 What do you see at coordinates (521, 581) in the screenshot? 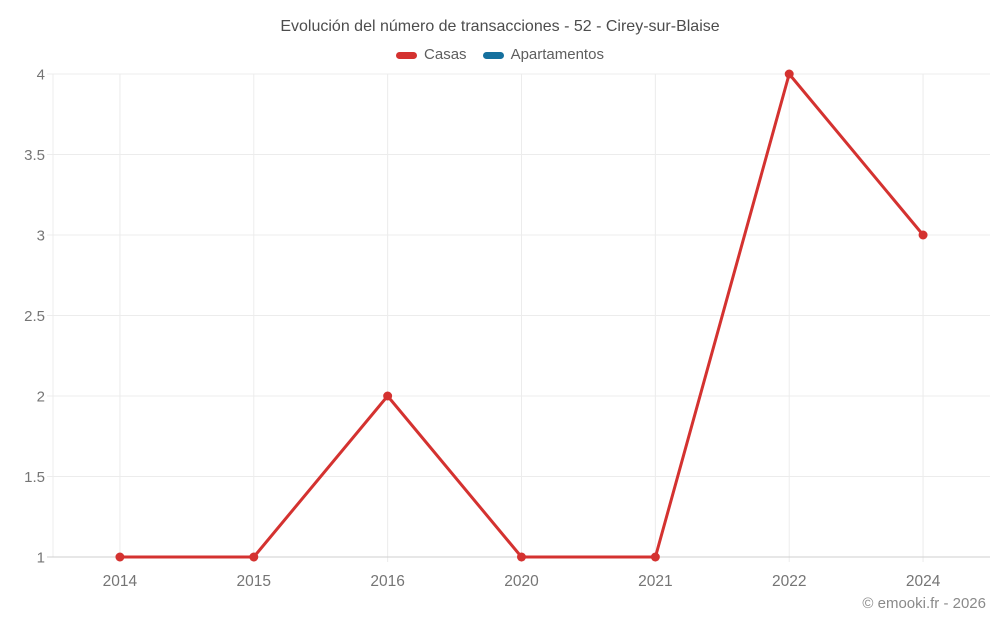
I see `x-tick-label: 2020` at bounding box center [521, 581].